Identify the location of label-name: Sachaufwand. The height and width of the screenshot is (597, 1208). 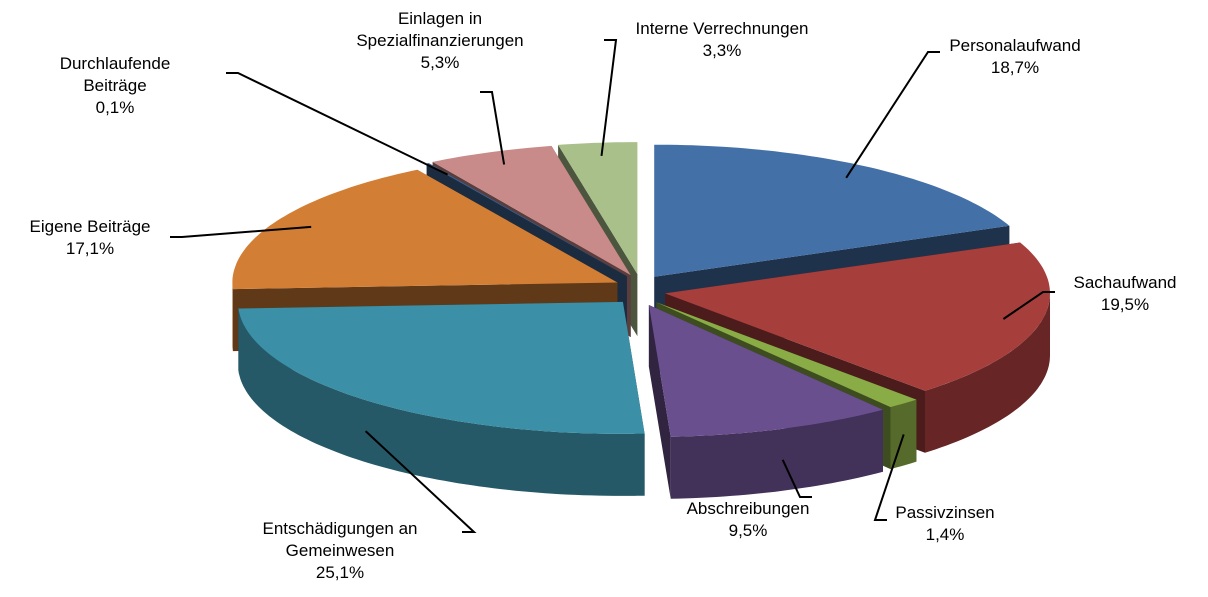
(1125, 282).